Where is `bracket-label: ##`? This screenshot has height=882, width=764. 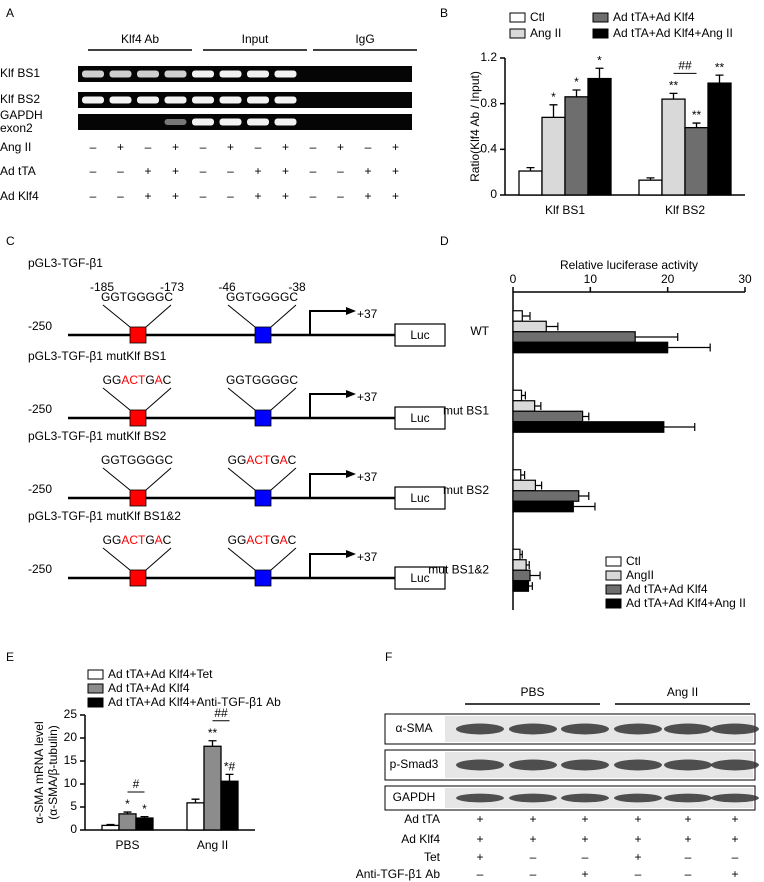
bracket-label: ## is located at coordinates (221, 713).